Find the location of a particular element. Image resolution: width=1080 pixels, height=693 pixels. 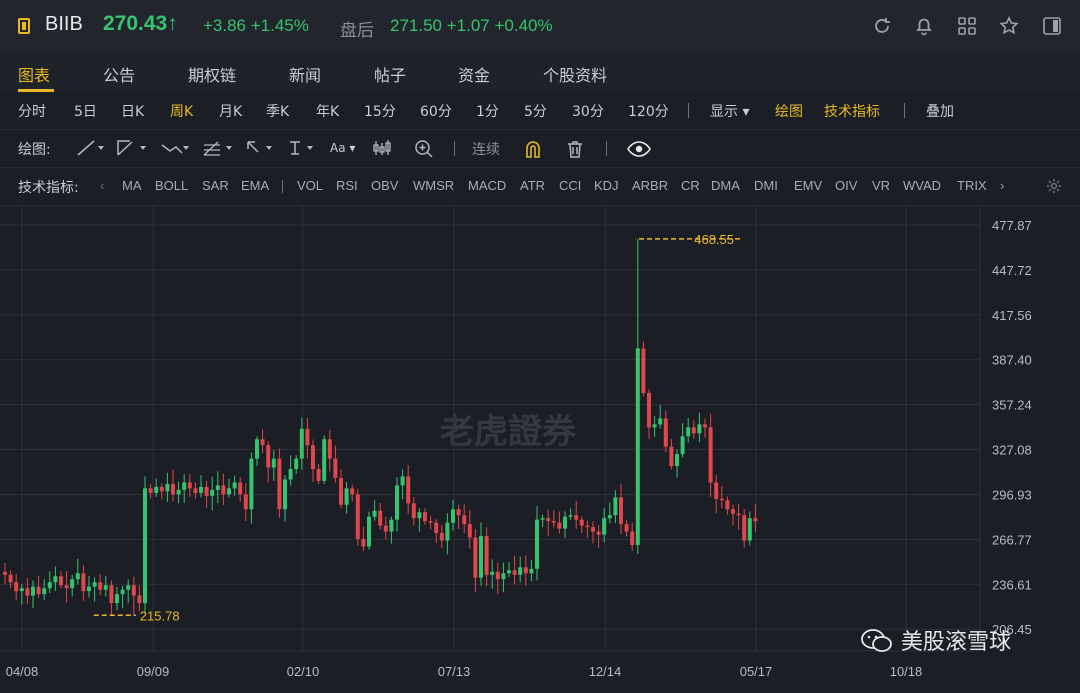

tab-news: 新闻 is located at coordinates (305, 75).